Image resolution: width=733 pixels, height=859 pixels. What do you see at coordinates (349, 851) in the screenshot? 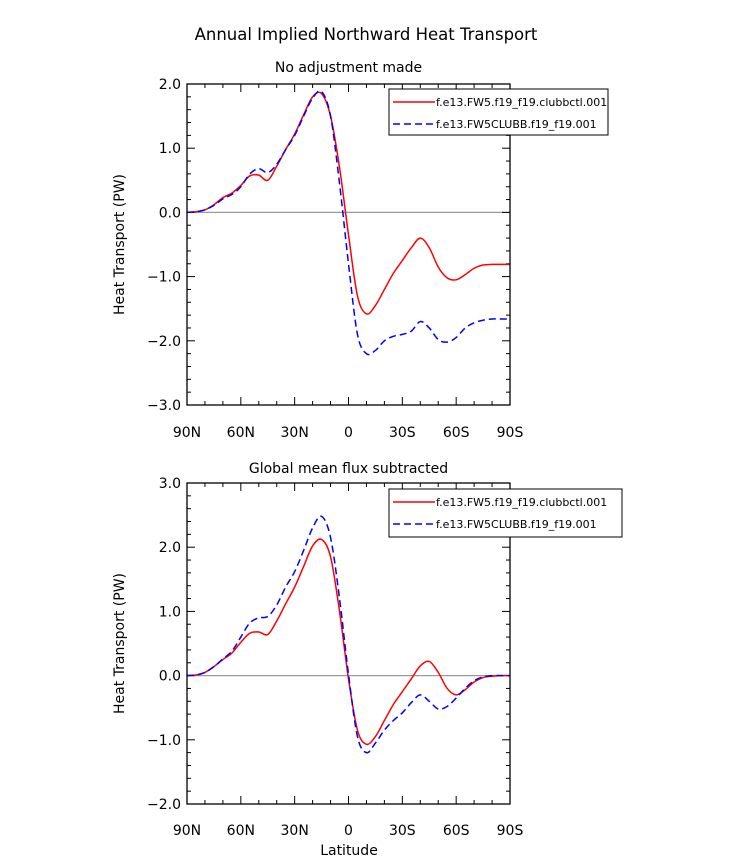
I see `x-axis-label: Latitude` at bounding box center [349, 851].